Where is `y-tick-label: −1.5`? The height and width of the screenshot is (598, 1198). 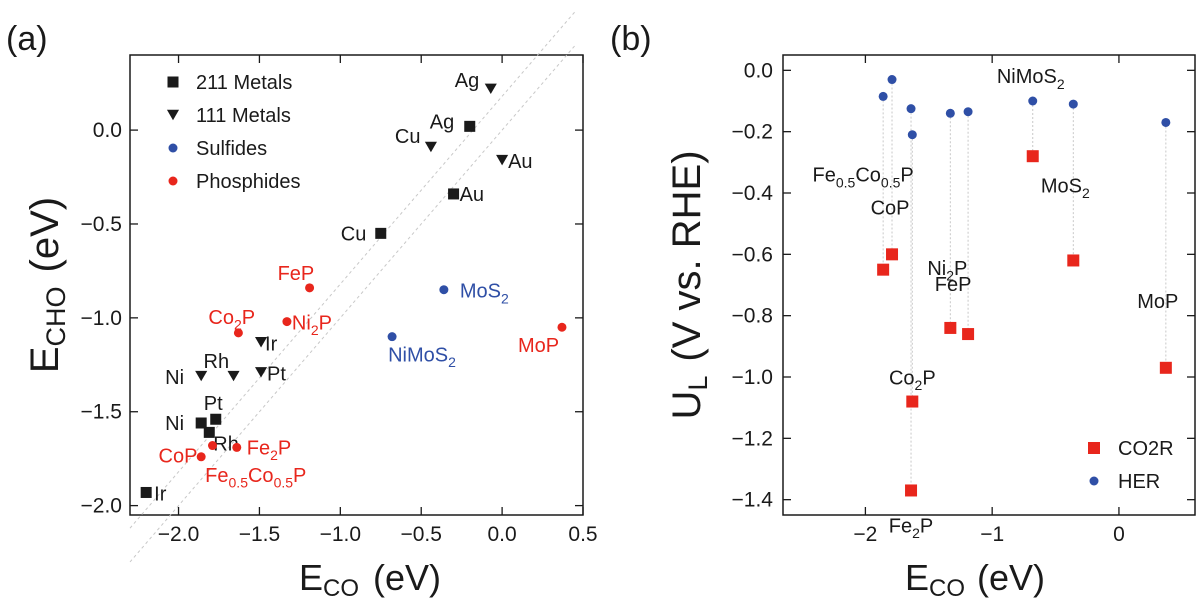 y-tick-label: −1.5 is located at coordinates (101, 412).